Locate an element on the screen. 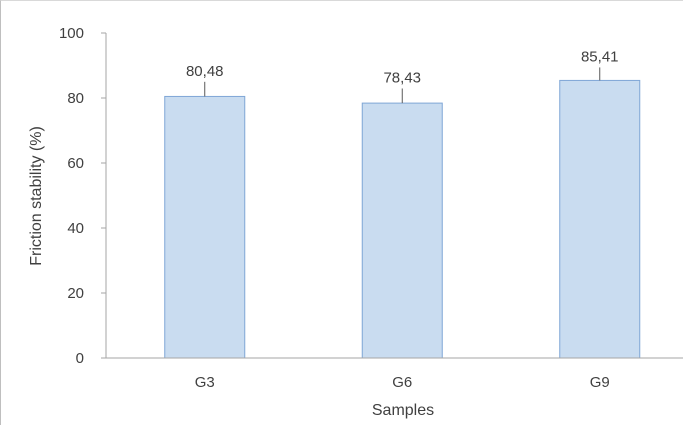 Image resolution: width=683 pixels, height=426 pixels. error-bars is located at coordinates (402, 85).